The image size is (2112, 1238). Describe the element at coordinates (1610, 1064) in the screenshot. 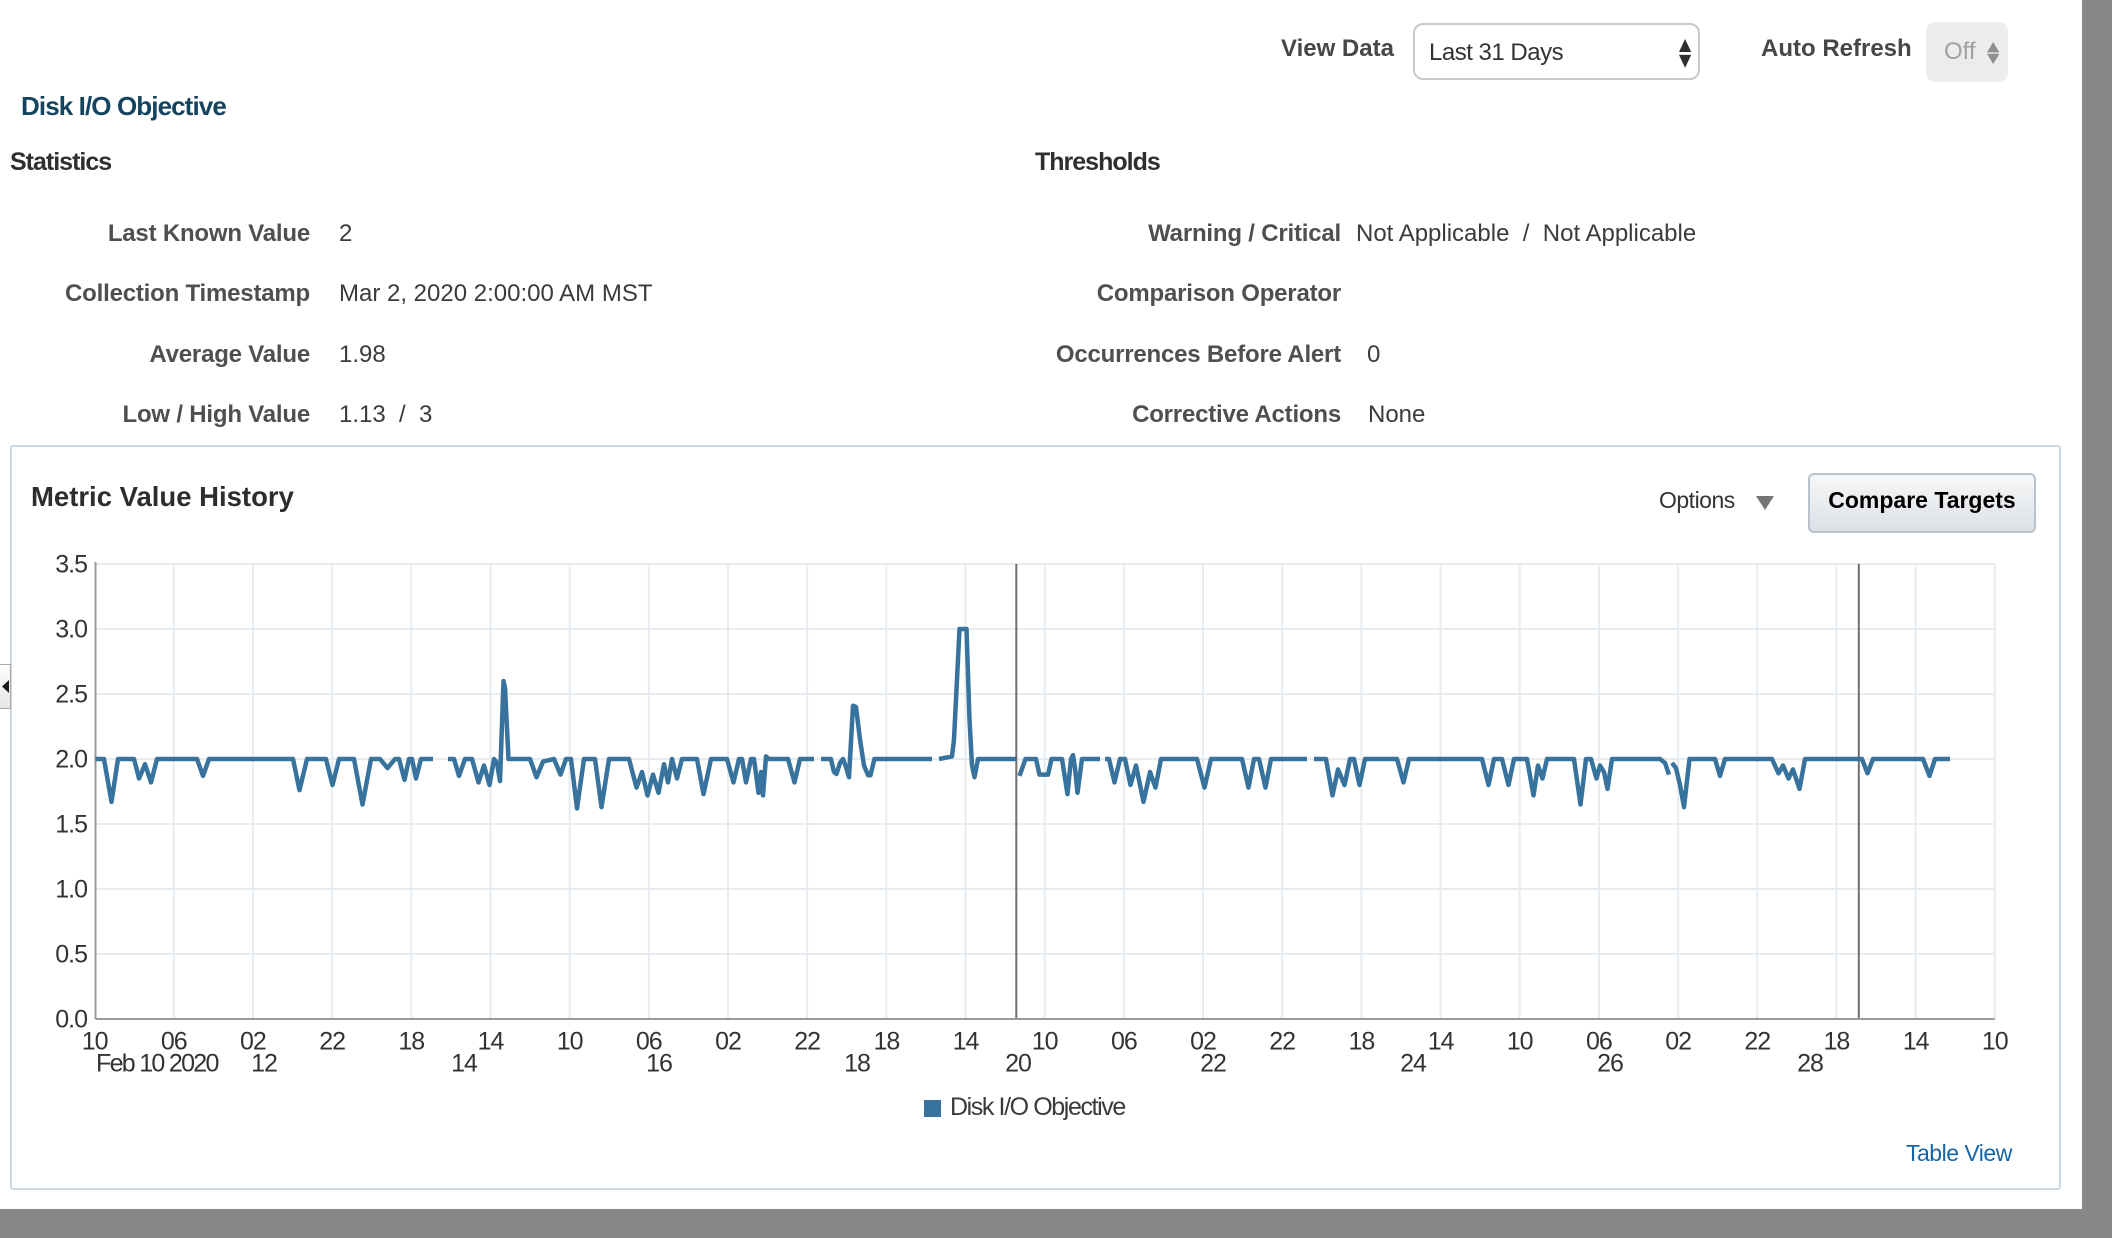

I see `svg-text: 26` at that location.